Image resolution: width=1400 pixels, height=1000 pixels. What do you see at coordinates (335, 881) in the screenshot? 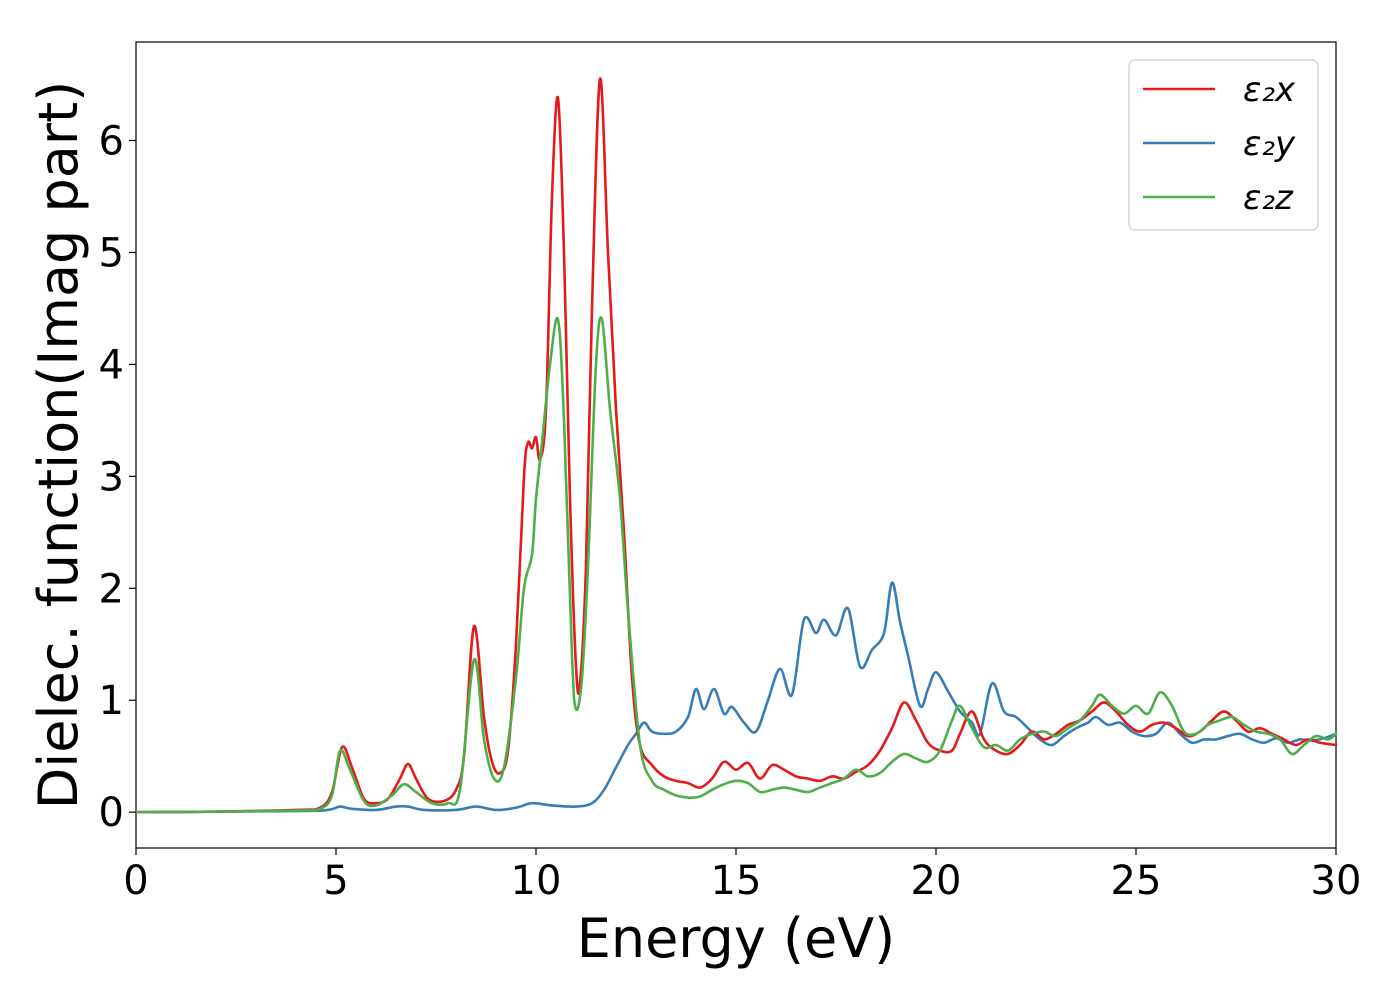
I see `x-tick-label: 5` at bounding box center [335, 881].